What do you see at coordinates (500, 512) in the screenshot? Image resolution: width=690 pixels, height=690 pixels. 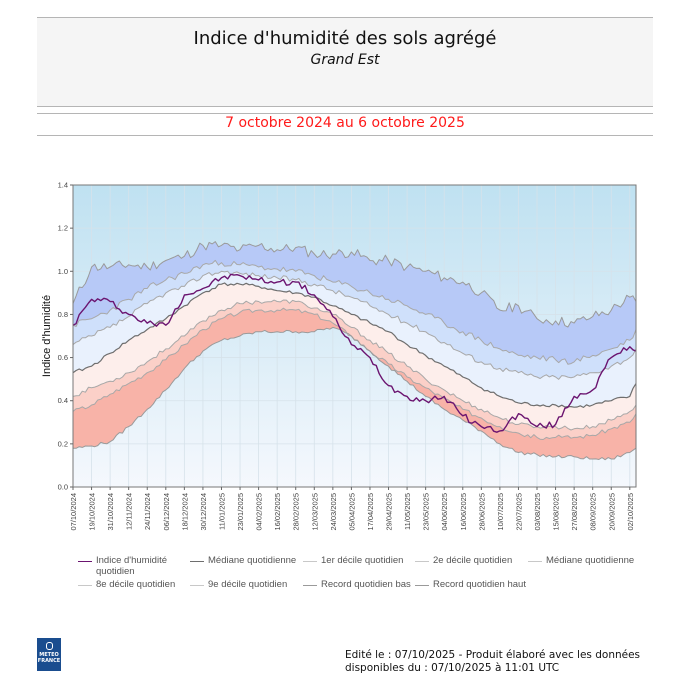 I see `x-tick-label: 10/07/2025` at bounding box center [500, 512].